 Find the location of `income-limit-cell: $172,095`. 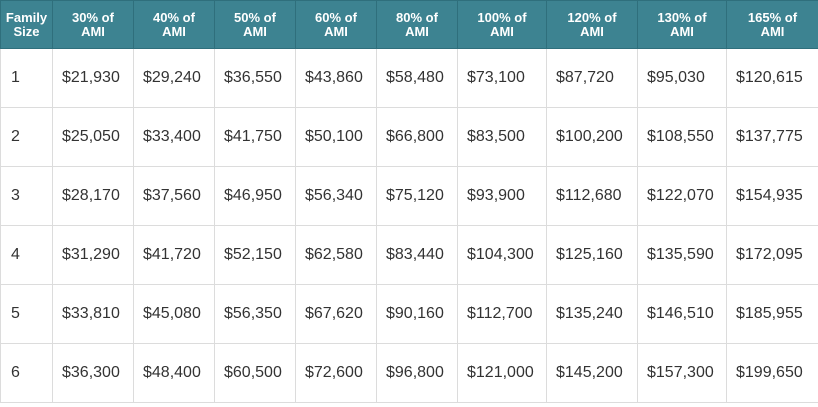

income-limit-cell: $172,095 is located at coordinates (772, 255).